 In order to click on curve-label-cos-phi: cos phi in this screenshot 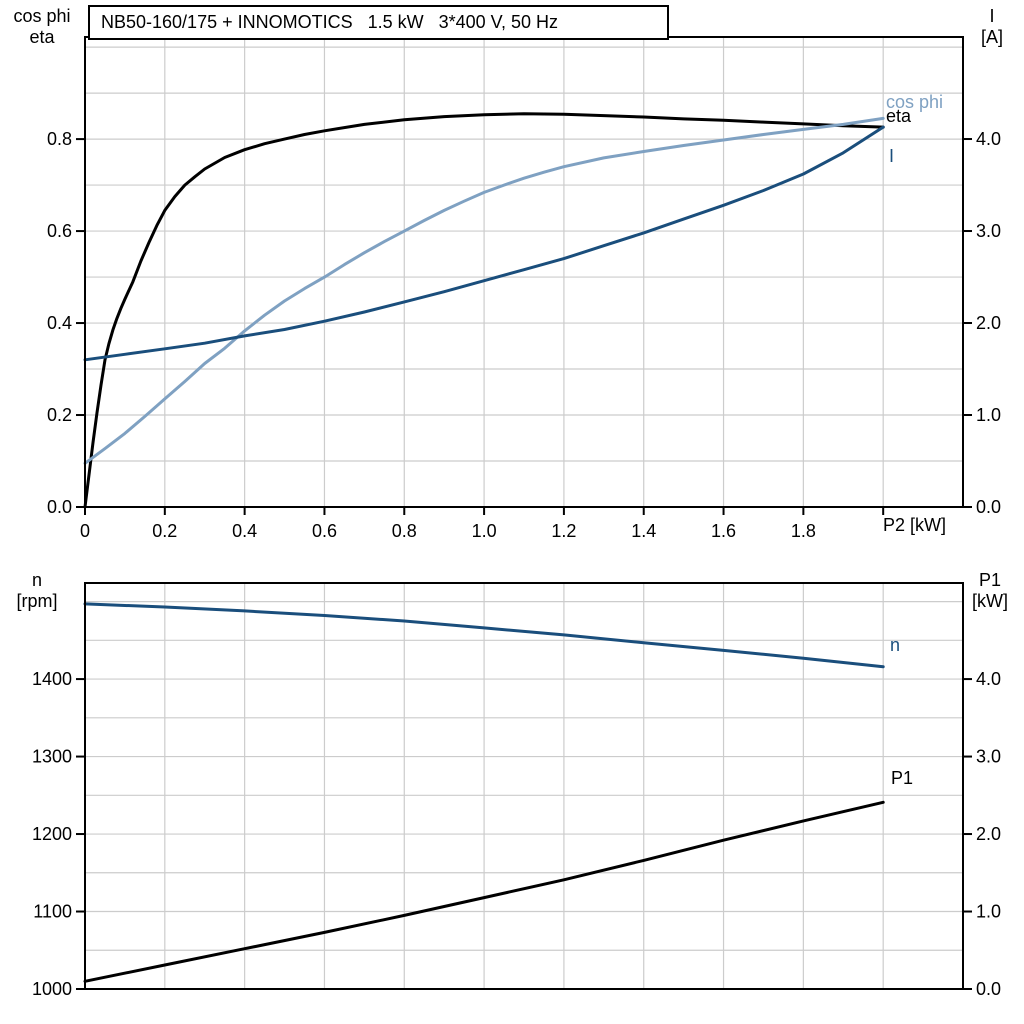, I will do `click(915, 102)`.